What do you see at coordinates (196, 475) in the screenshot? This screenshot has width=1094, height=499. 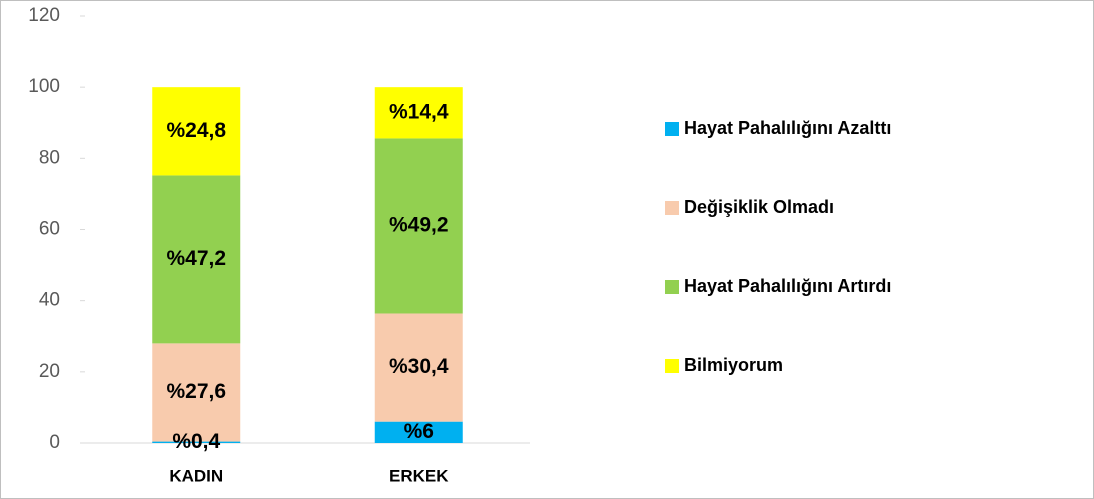 I see `x-tick-label: KADIN` at bounding box center [196, 475].